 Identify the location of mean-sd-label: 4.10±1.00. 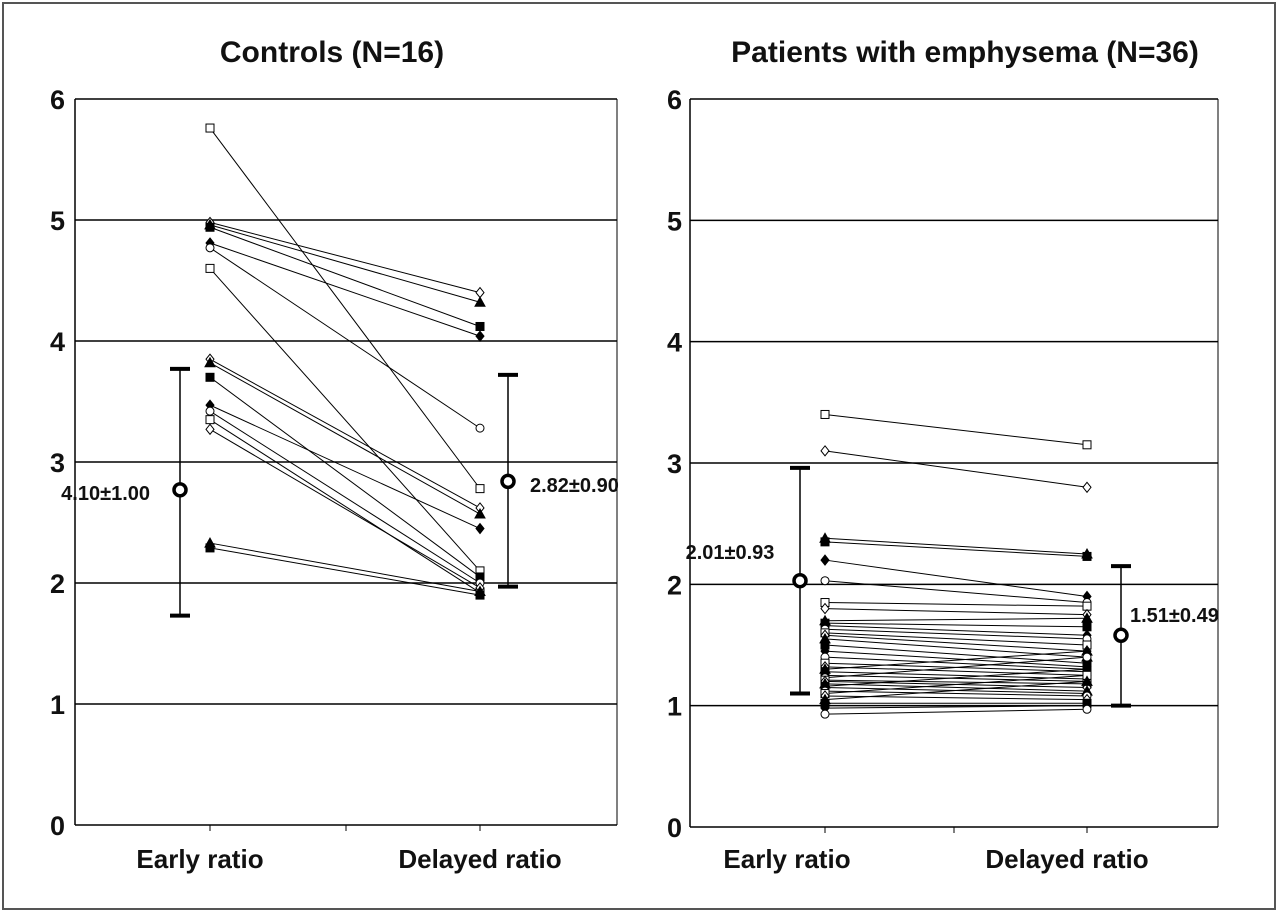
(105, 494).